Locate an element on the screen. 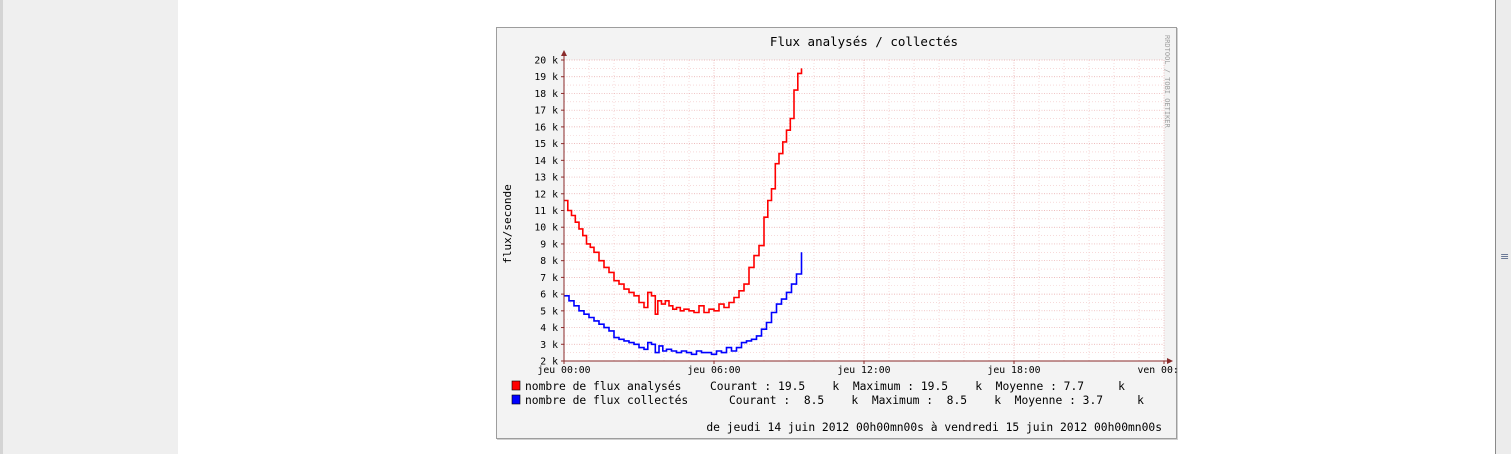  chart-title: Flux analysés / collectés is located at coordinates (864, 41).